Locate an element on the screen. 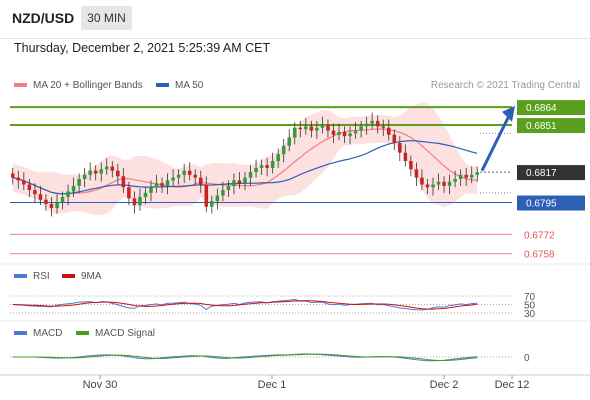  forecast-arrow-head is located at coordinates (508, 113).